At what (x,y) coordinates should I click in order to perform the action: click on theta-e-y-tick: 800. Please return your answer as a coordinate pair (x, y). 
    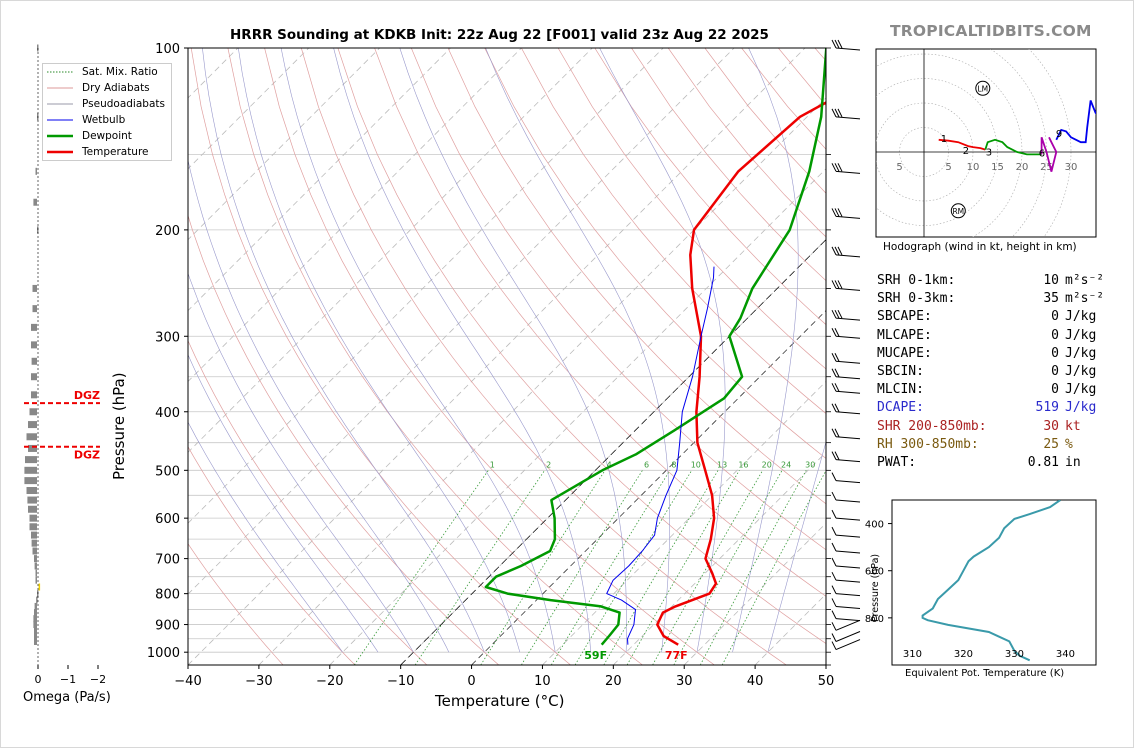
    Looking at the image, I should click on (874, 619).